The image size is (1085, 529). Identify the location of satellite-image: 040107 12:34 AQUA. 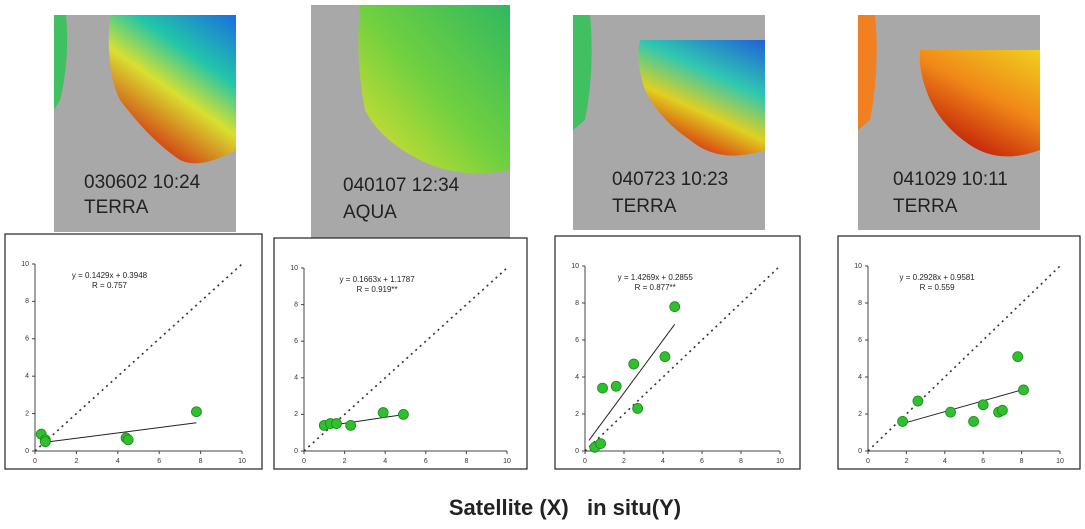
(410, 122).